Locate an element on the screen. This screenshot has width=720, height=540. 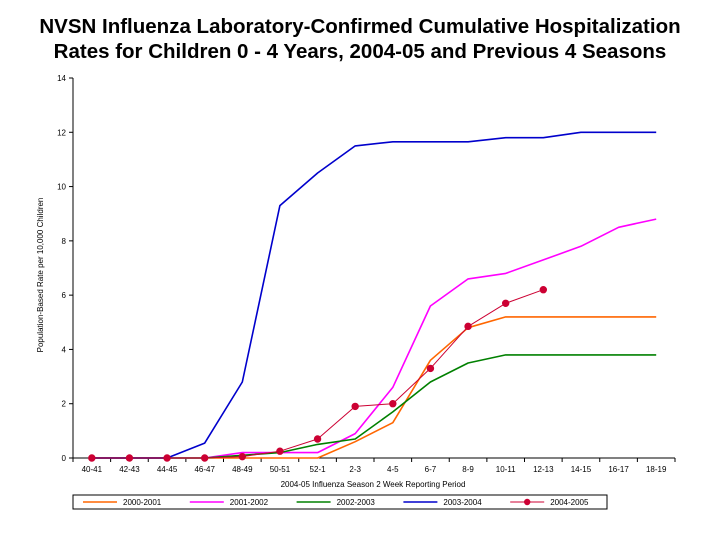
legend-entry-label: 2001-2002 is located at coordinates (249, 502).